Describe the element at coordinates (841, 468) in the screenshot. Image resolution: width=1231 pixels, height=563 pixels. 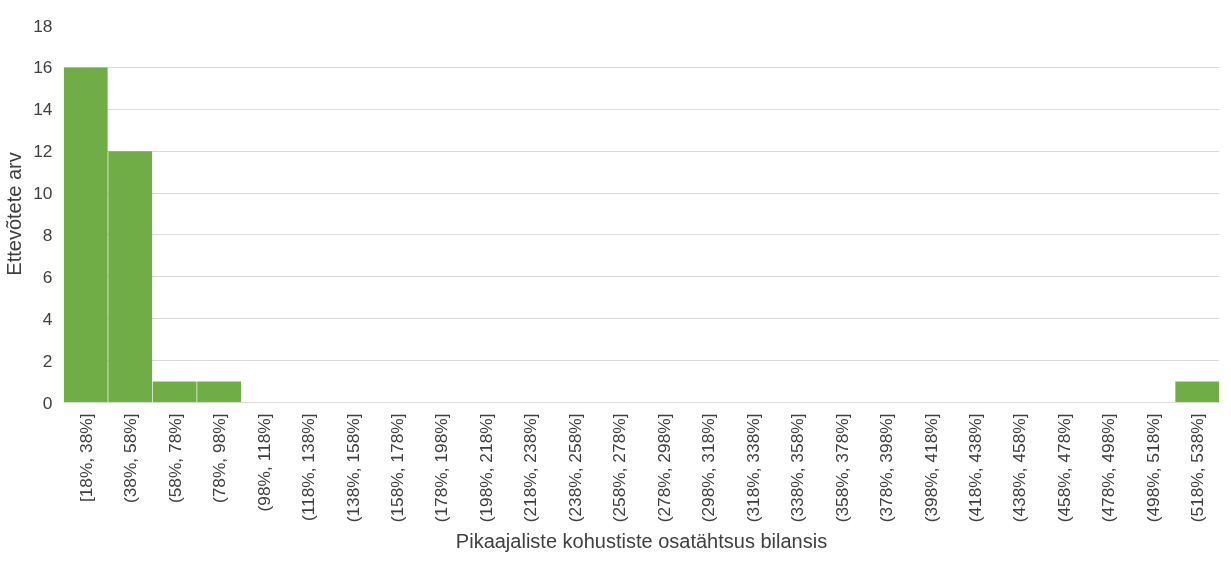
I see `x-tick-label: (358%, 378%]` at that location.